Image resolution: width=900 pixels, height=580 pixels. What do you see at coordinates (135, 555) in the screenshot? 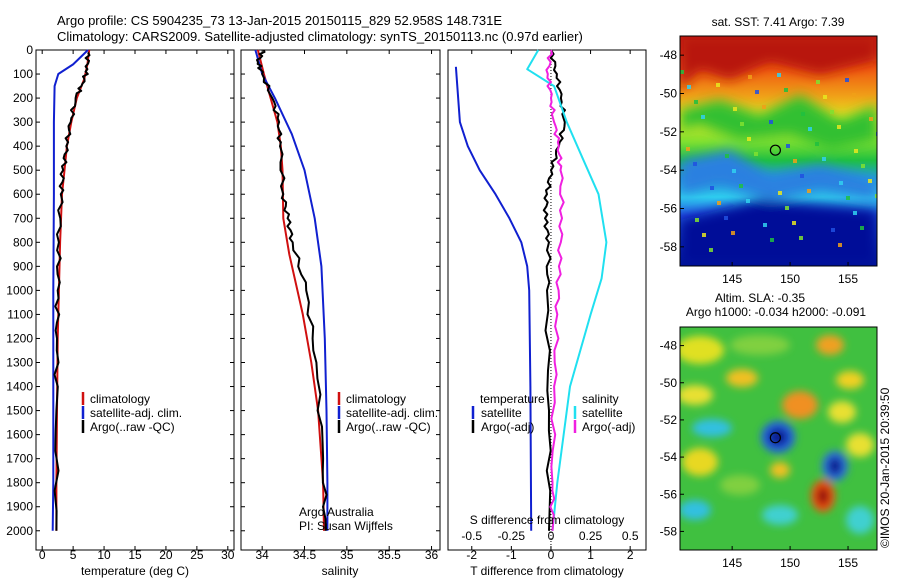
I see `x-tick-label: 15` at bounding box center [135, 555].